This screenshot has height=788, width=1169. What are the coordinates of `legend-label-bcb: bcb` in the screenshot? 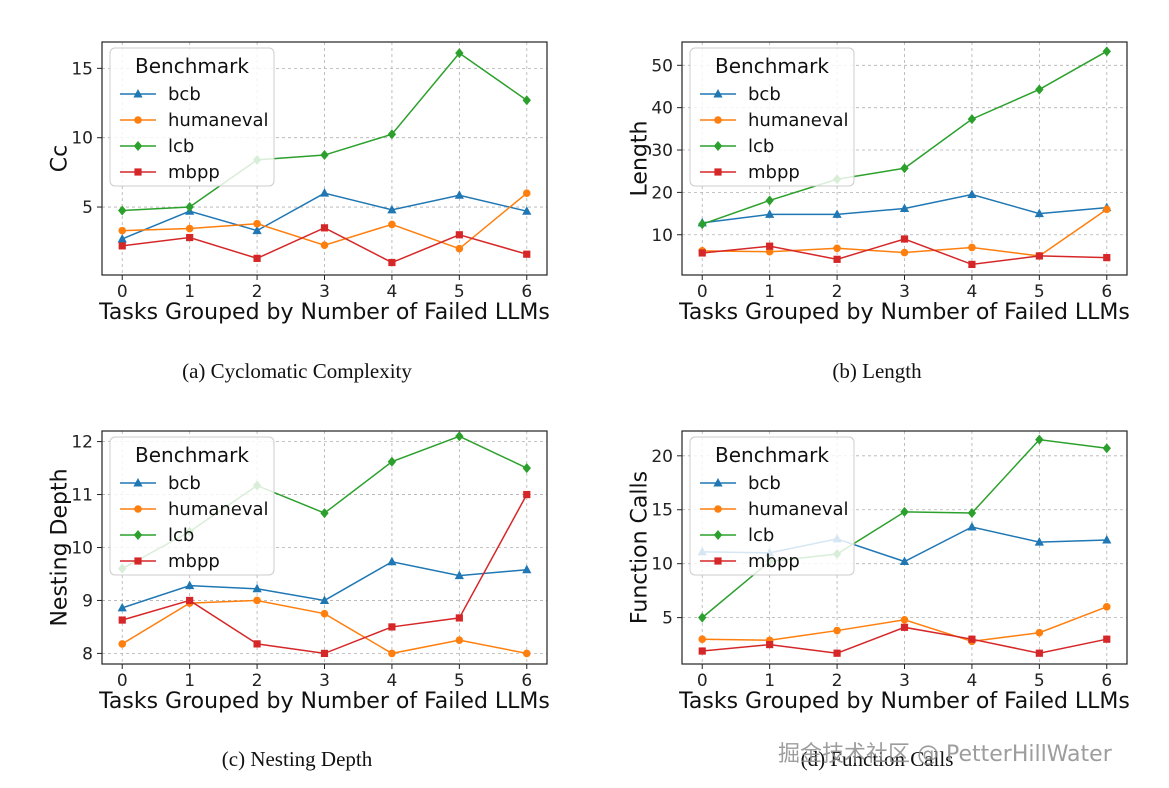 It's located at (184, 94).